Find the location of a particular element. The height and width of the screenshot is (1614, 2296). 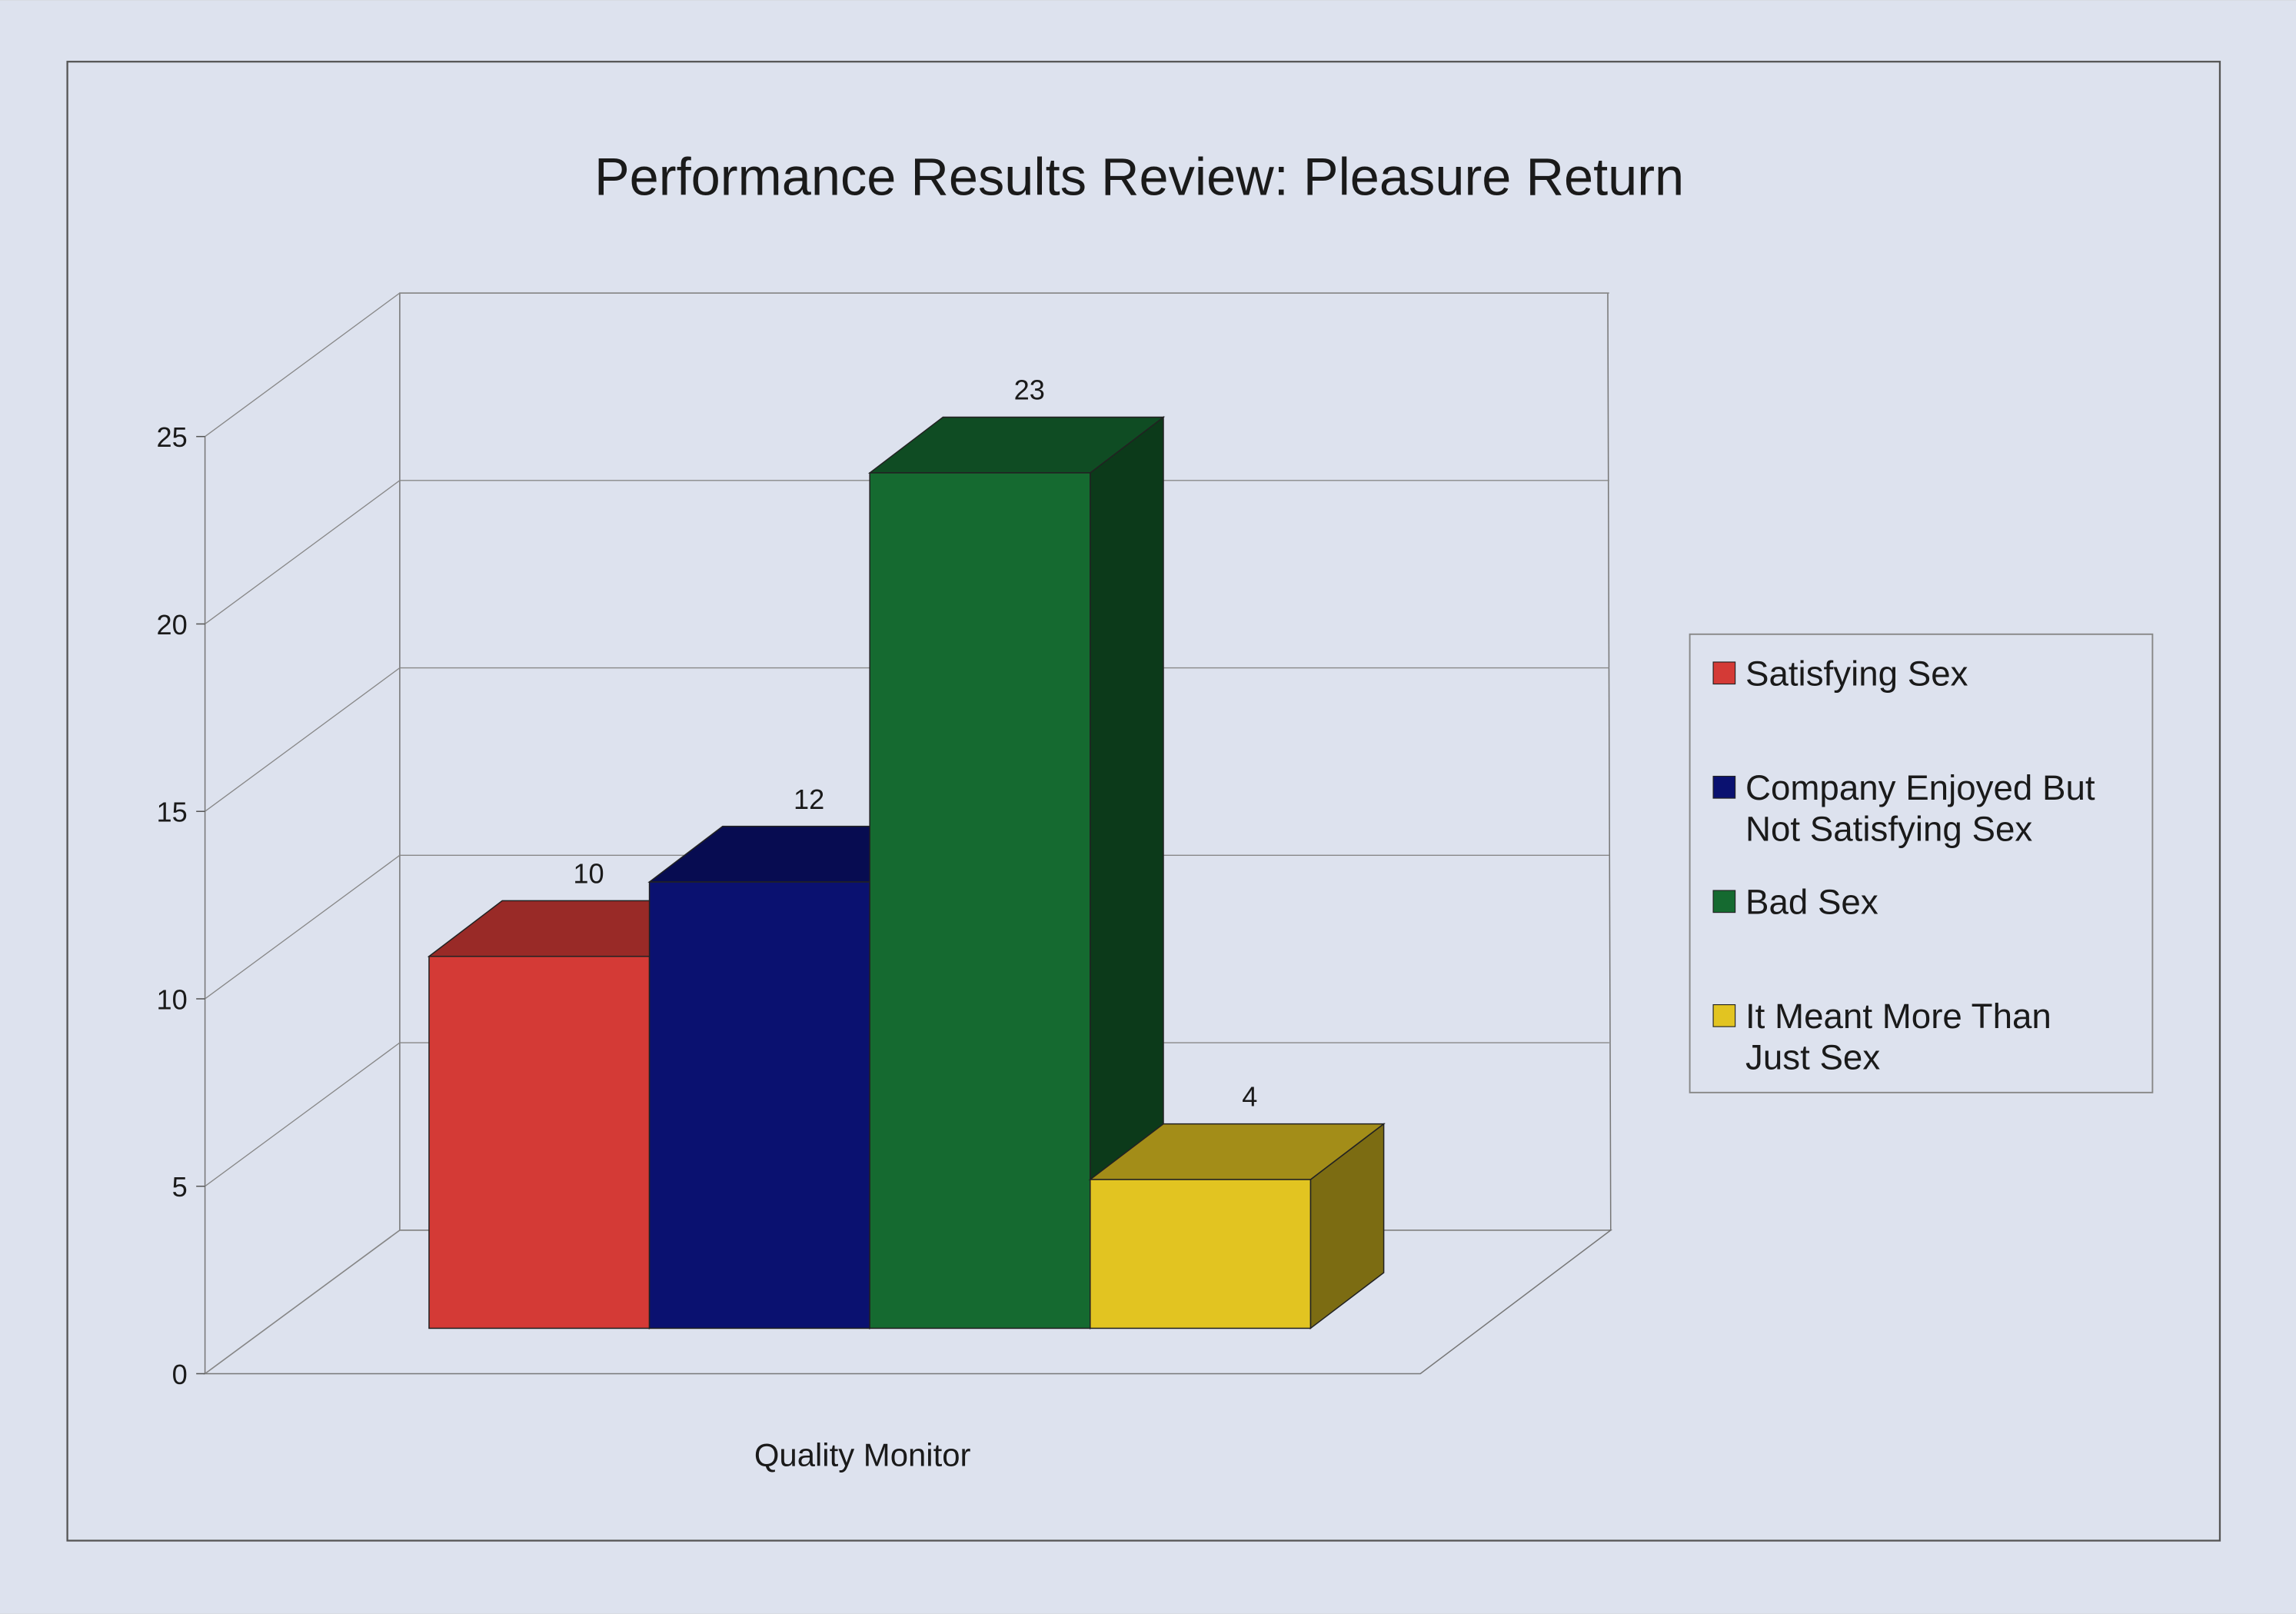

legend-label: Not Satisfying Sex is located at coordinates (1888, 828).